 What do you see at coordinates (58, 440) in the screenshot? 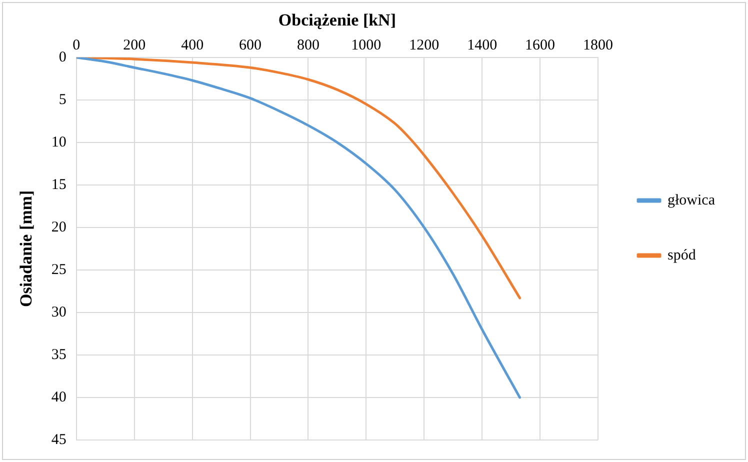
I see `y-tick-label: 45` at bounding box center [58, 440].